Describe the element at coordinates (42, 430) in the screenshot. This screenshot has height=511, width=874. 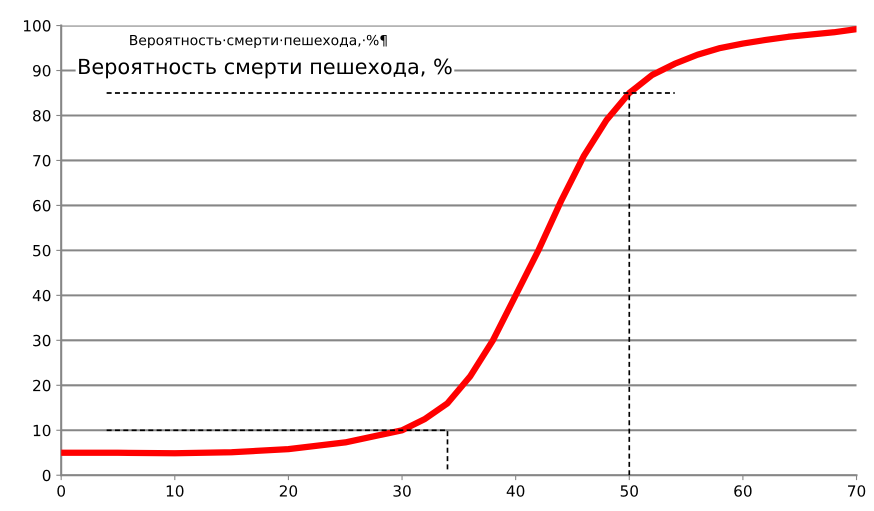
I see `y-tick-label: 10` at that location.